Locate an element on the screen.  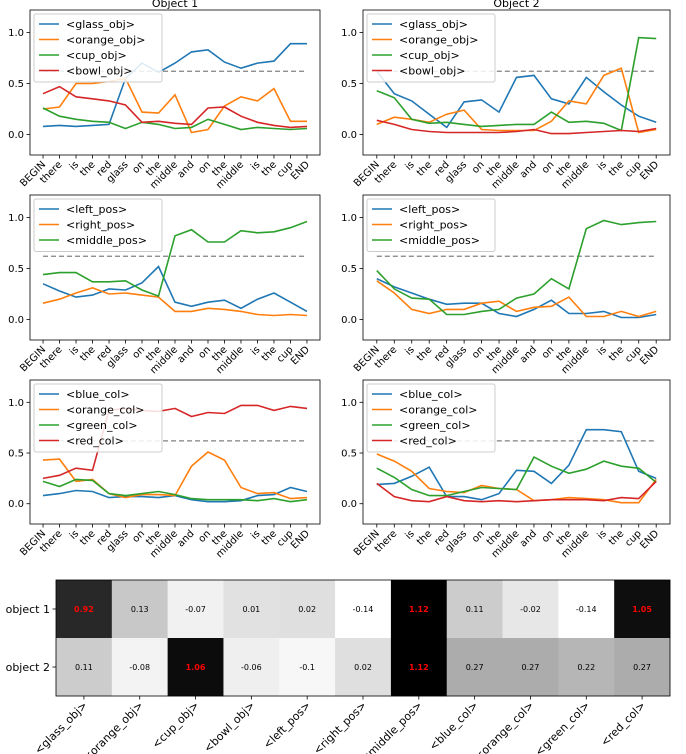
column-label: <right_pos> is located at coordinates (340, 726).